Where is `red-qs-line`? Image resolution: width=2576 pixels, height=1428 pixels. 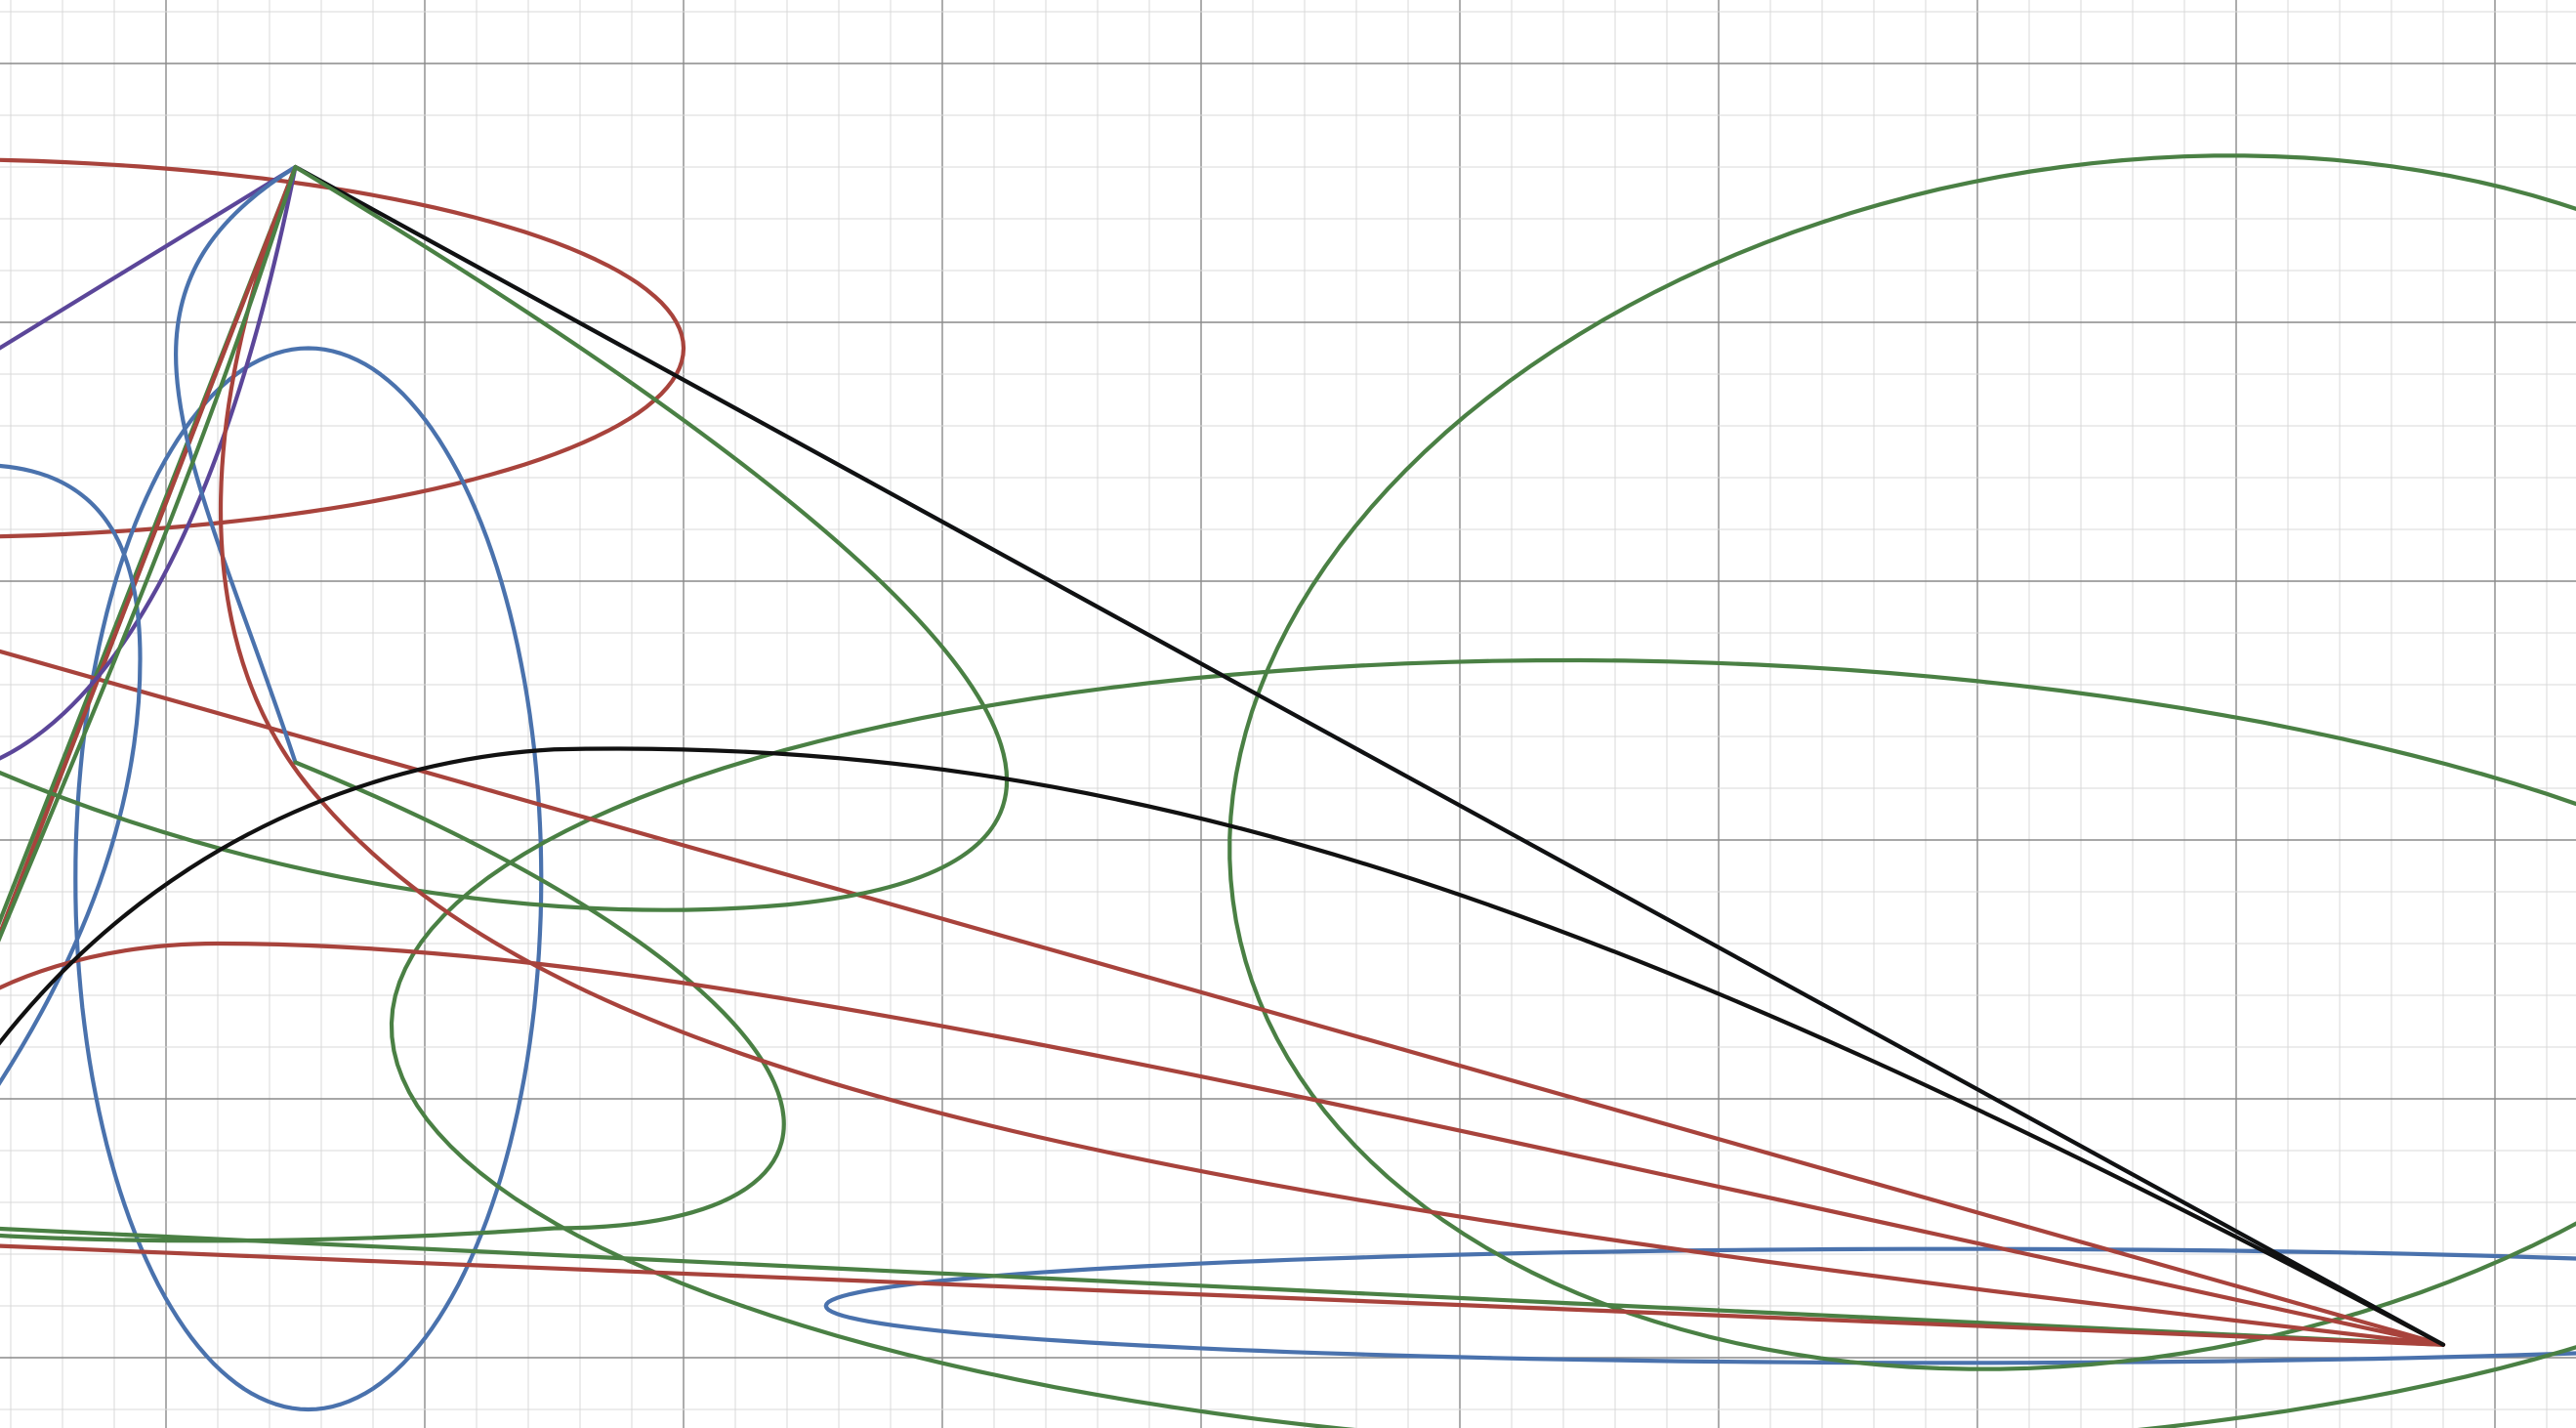
red-qs-line is located at coordinates (1223, 1294).